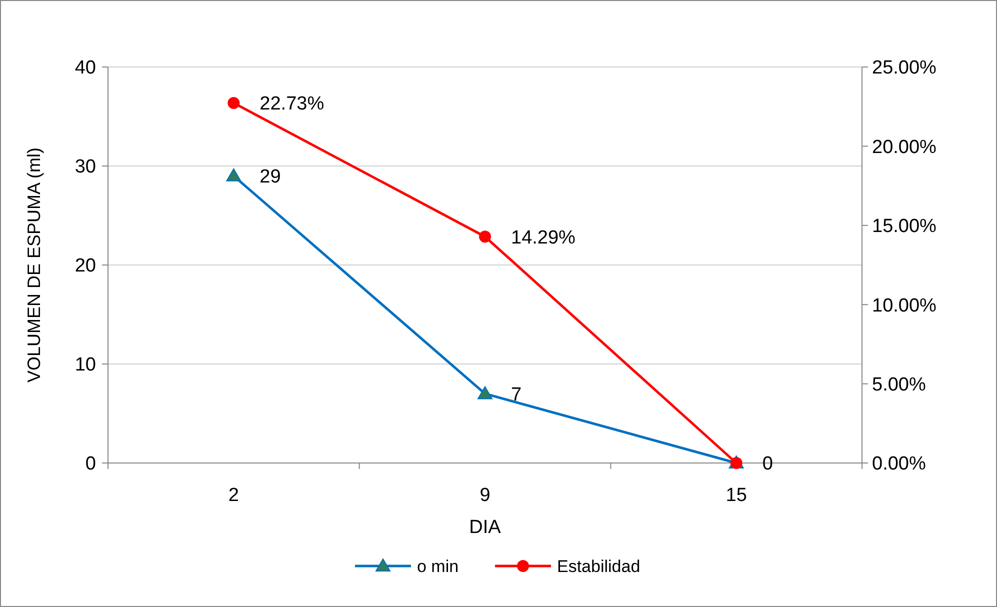  I want to click on y2-tick-label: 0.00%, so click(899, 464).